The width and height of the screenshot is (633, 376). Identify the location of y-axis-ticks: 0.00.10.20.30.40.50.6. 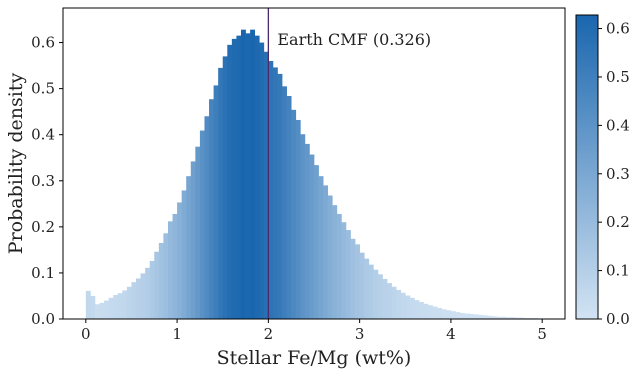
(47, 181).